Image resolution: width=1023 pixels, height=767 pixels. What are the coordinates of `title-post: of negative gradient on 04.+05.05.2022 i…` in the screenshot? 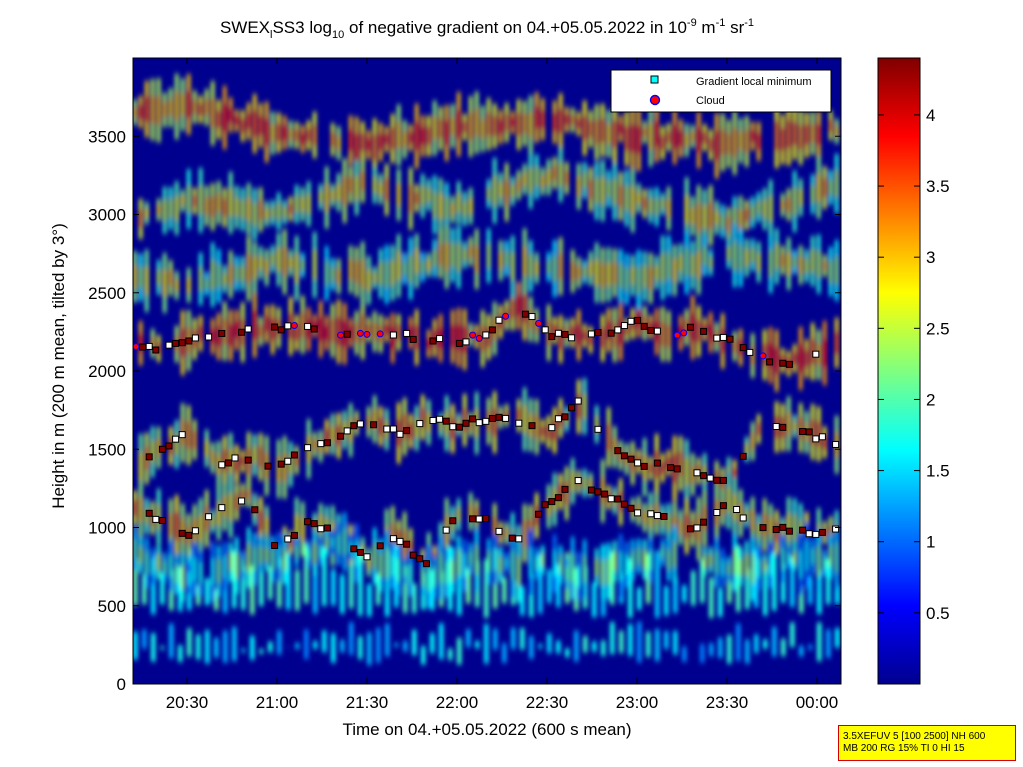 It's located at (515, 27).